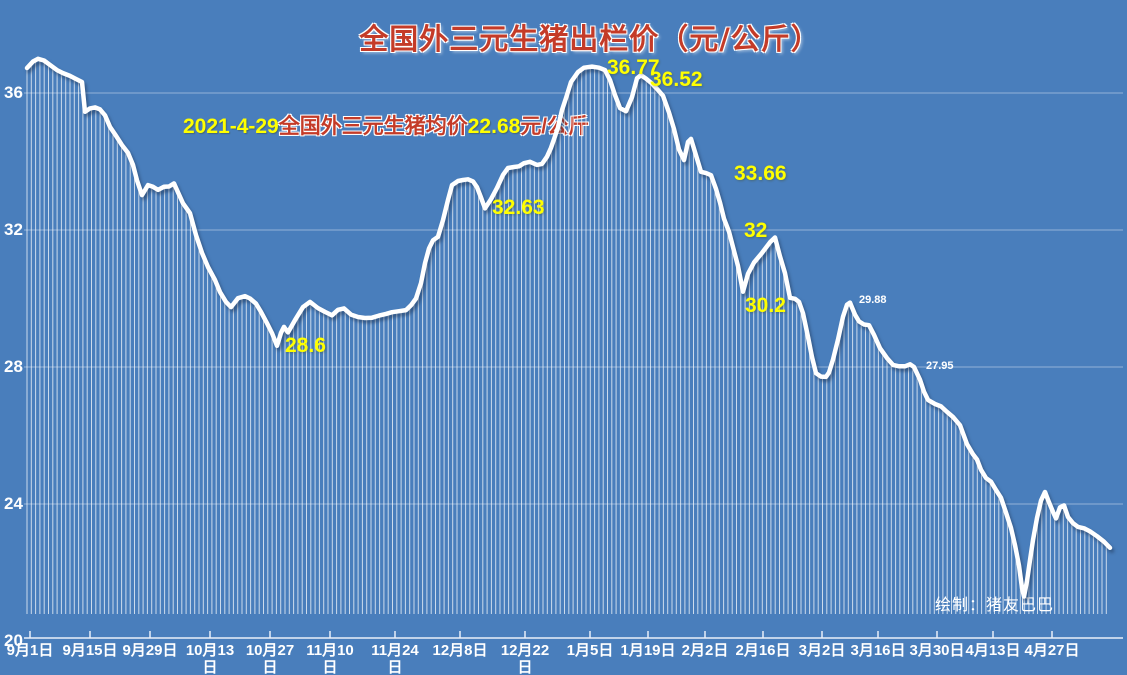 This screenshot has width=1127, height=675. Describe the element at coordinates (555, 126) in the screenshot. I see `annotation-unit: 元/公斤` at that location.